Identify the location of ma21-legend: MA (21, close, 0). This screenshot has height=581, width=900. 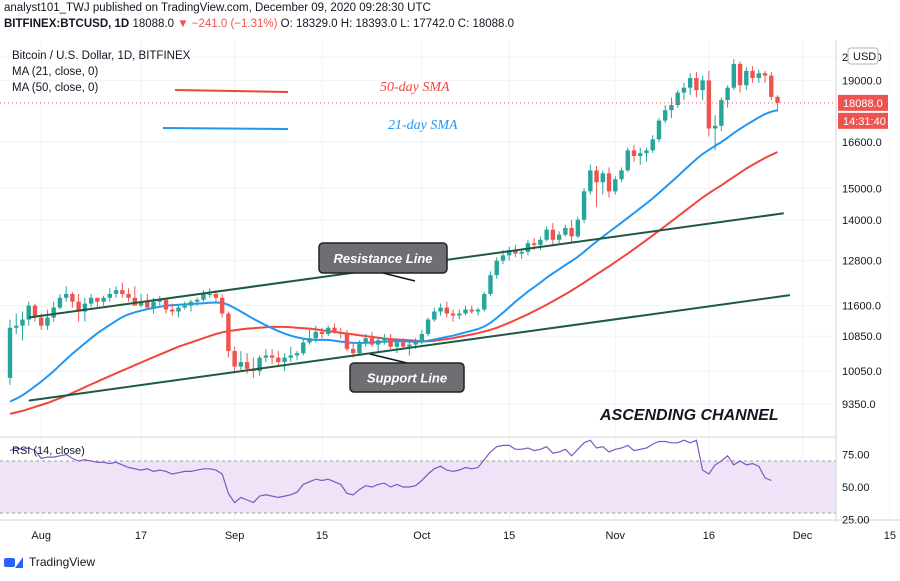
(55, 72).